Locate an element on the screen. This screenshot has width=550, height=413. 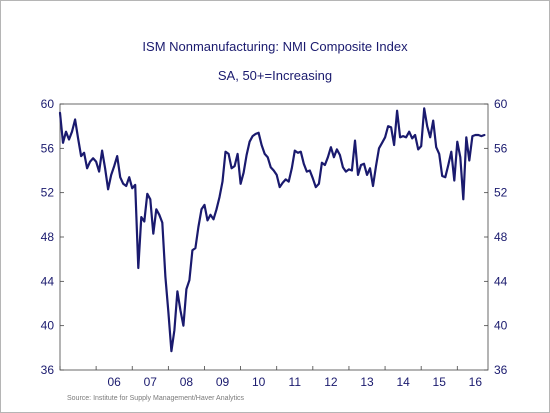
y-tick-label-right: 44 is located at coordinates (501, 281).